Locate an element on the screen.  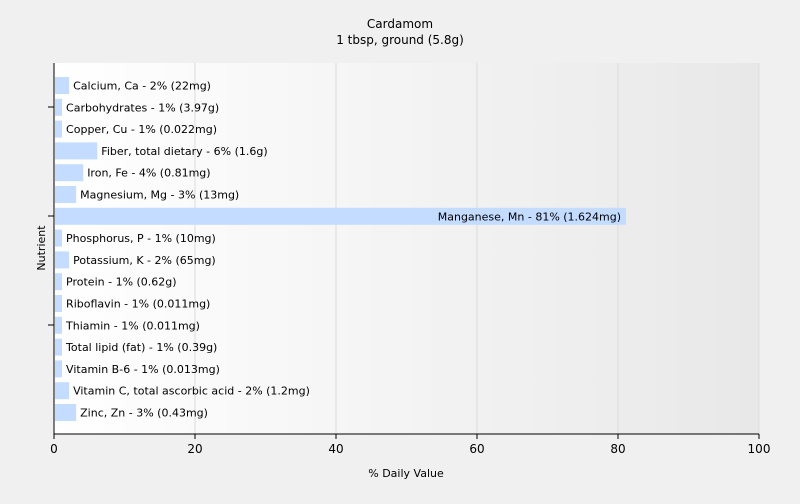
chart-subtitle: 1 tbsp, ground (5.8g) is located at coordinates (400, 40).